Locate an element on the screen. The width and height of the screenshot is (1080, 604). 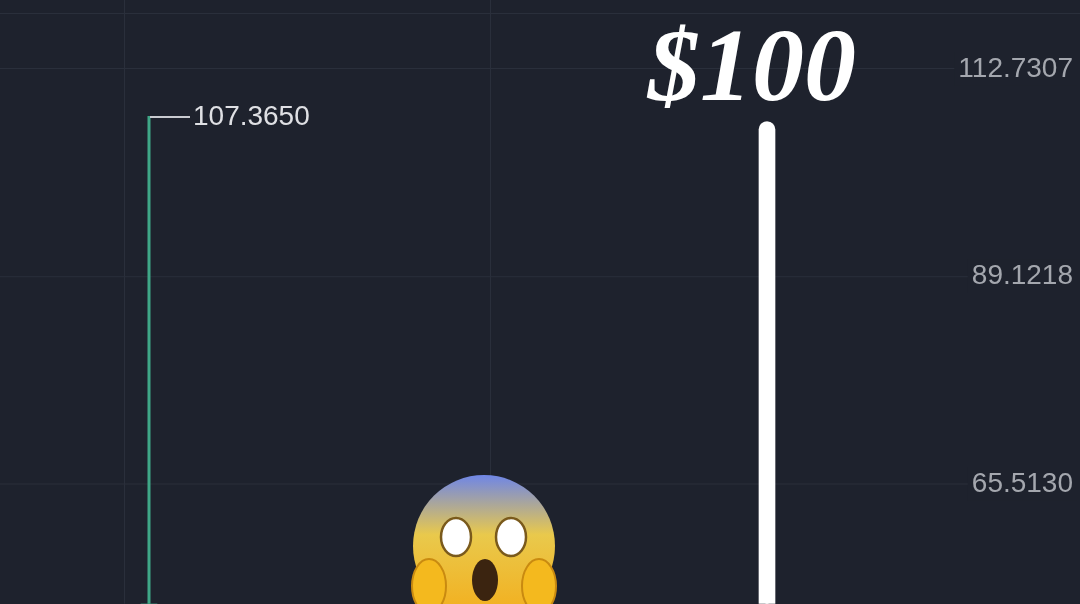
y-tick-label: 112.7307 is located at coordinates (1015, 67).